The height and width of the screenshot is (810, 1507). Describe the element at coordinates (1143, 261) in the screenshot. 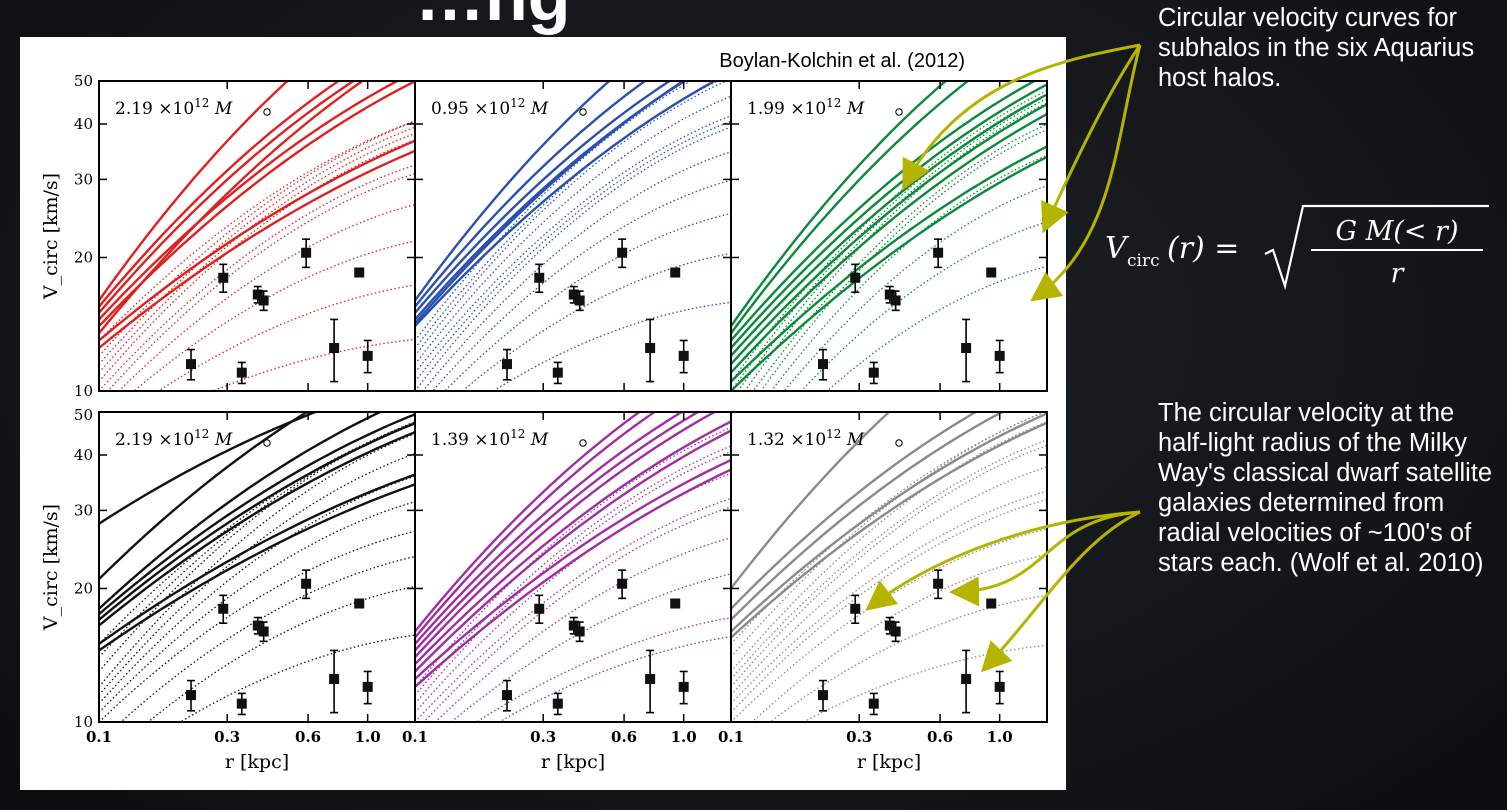

I see `formula-sub: circ` at that location.